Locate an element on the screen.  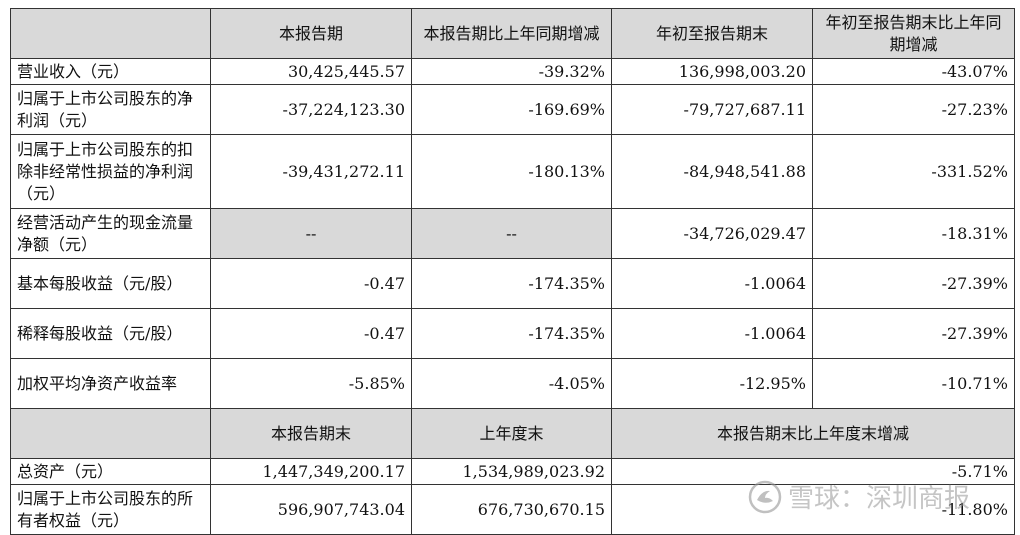
cell-current-period: 30,425,445.57 is located at coordinates (311, 71).